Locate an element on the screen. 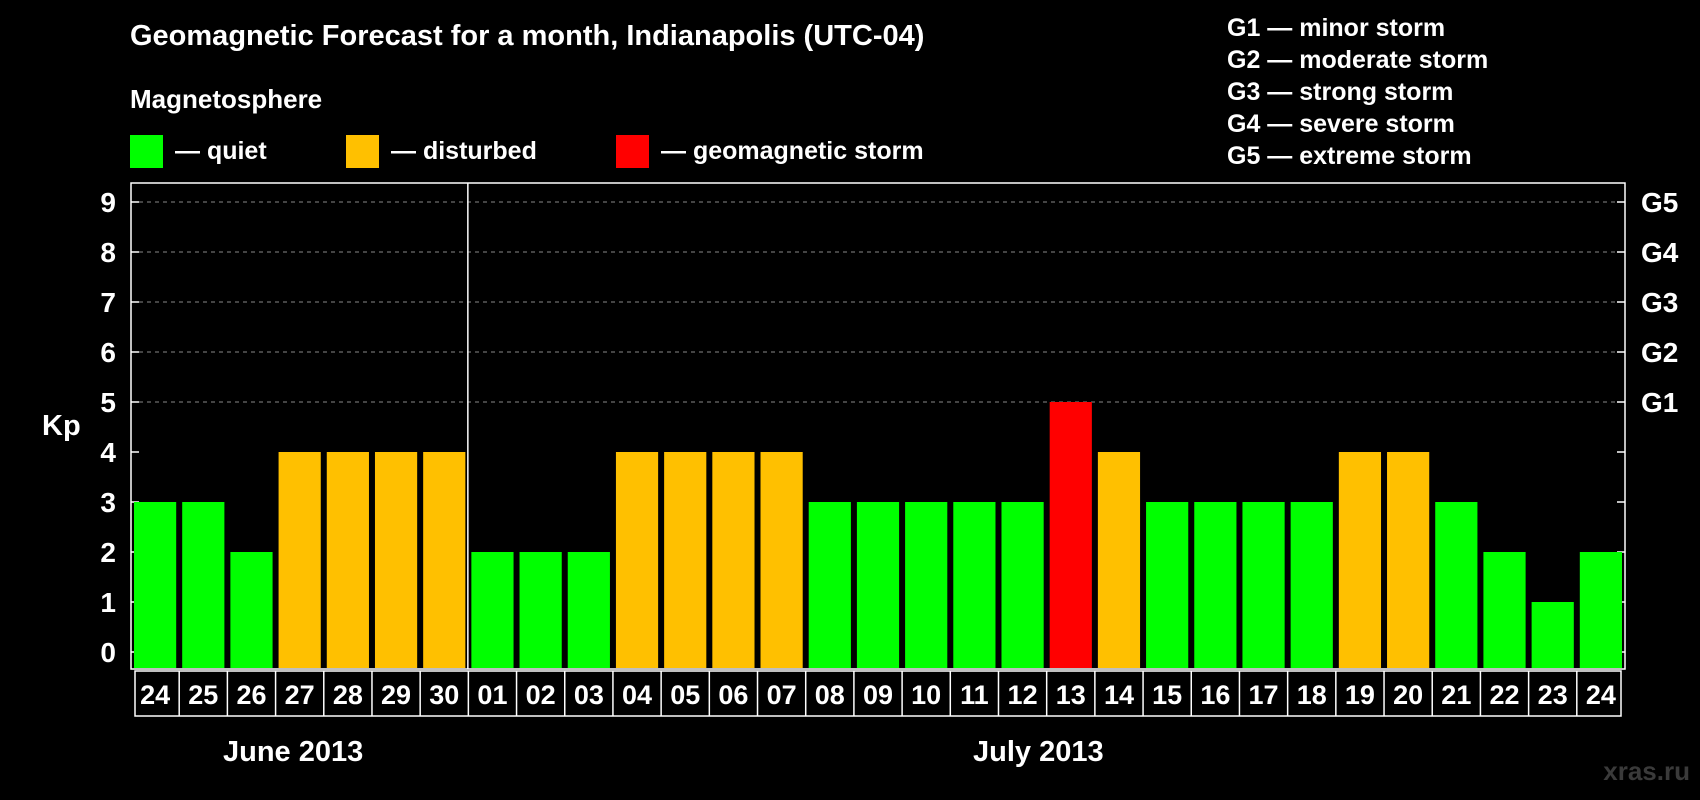 Image resolution: width=1700 pixels, height=800 pixels. x-tick-label: 15 is located at coordinates (1167, 695).